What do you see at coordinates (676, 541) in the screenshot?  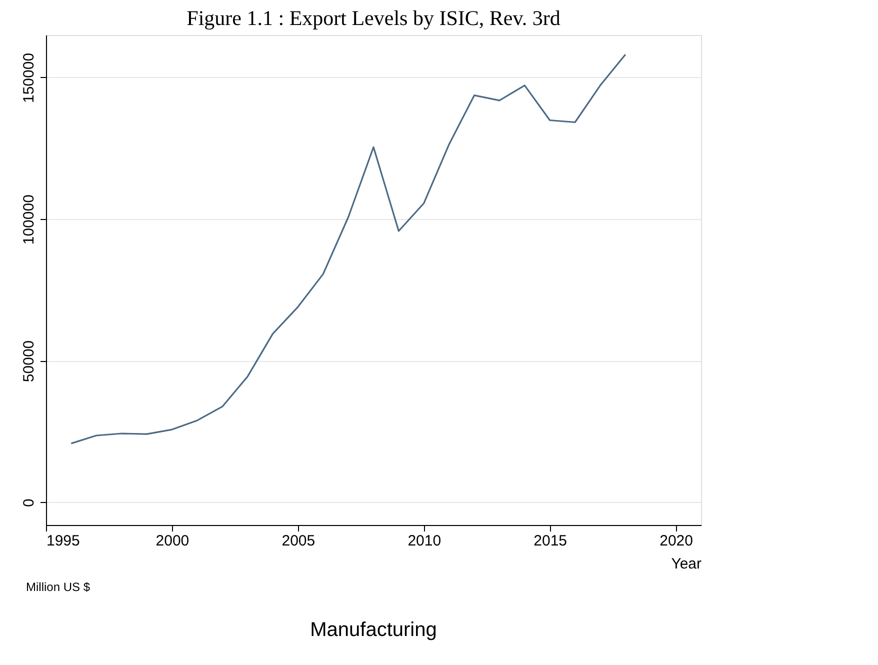 I see `x-tick-label: 2020` at bounding box center [676, 541].